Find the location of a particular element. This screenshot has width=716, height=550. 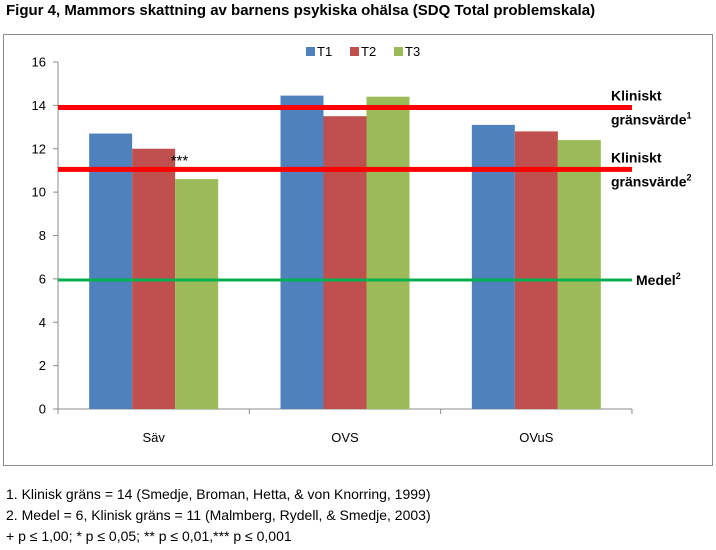

y-tick-label: 6 is located at coordinates (42, 278).